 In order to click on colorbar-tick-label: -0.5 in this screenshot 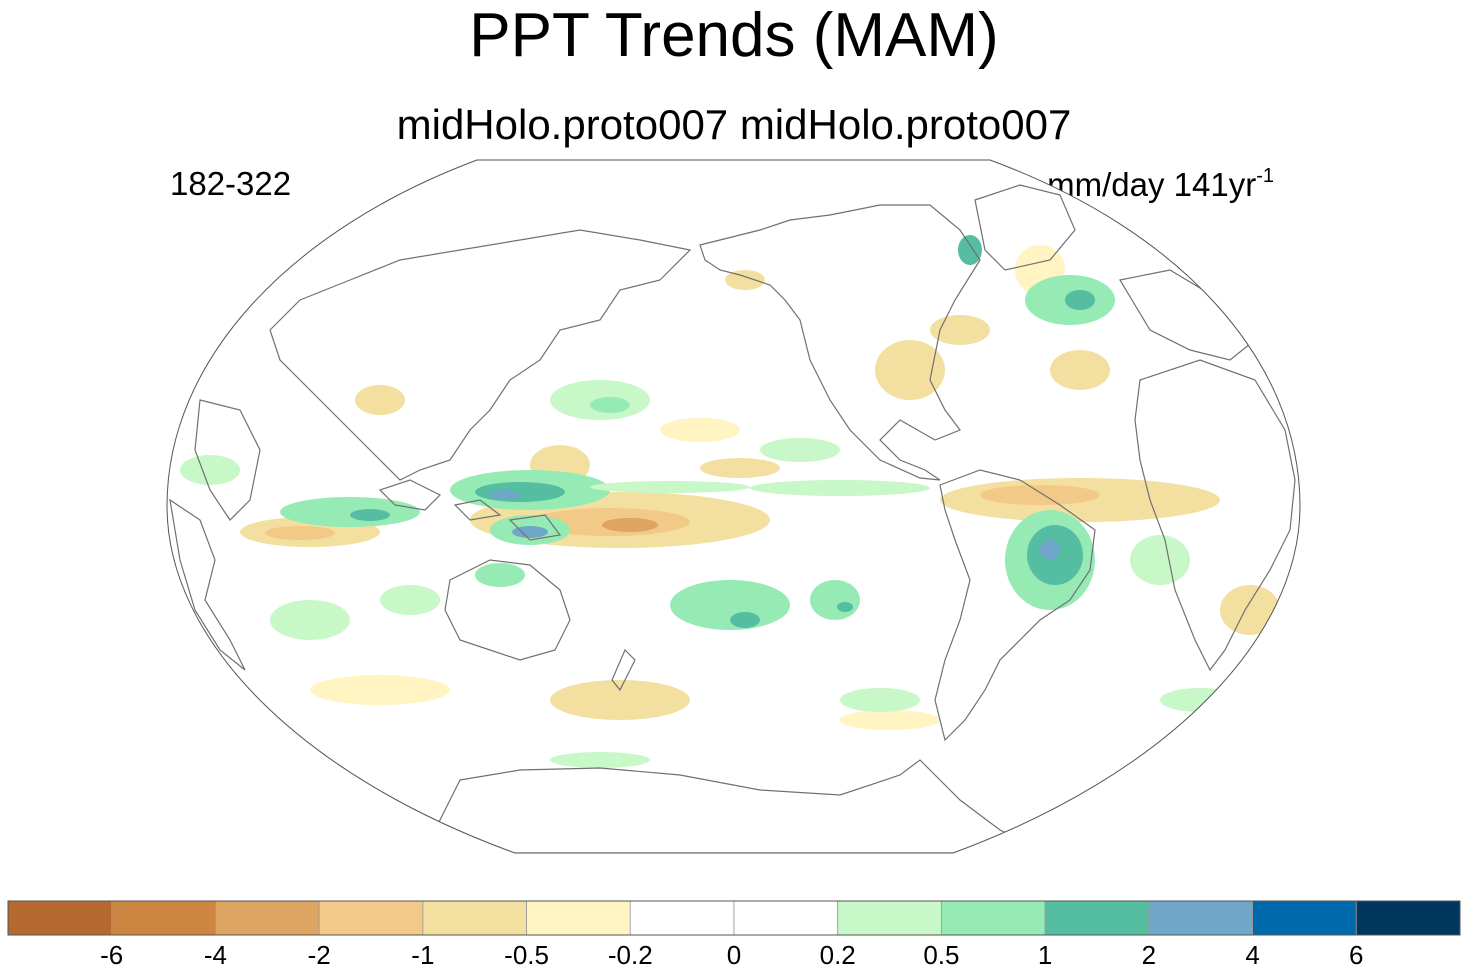, I will do `click(526, 955)`.